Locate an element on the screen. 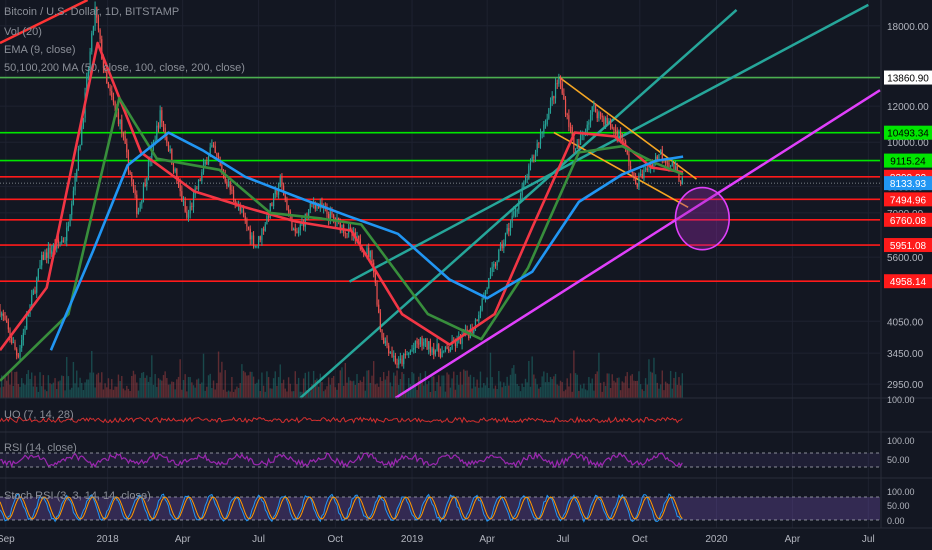 The height and width of the screenshot is (550, 932). stoch-d-line is located at coordinates (341, 508).